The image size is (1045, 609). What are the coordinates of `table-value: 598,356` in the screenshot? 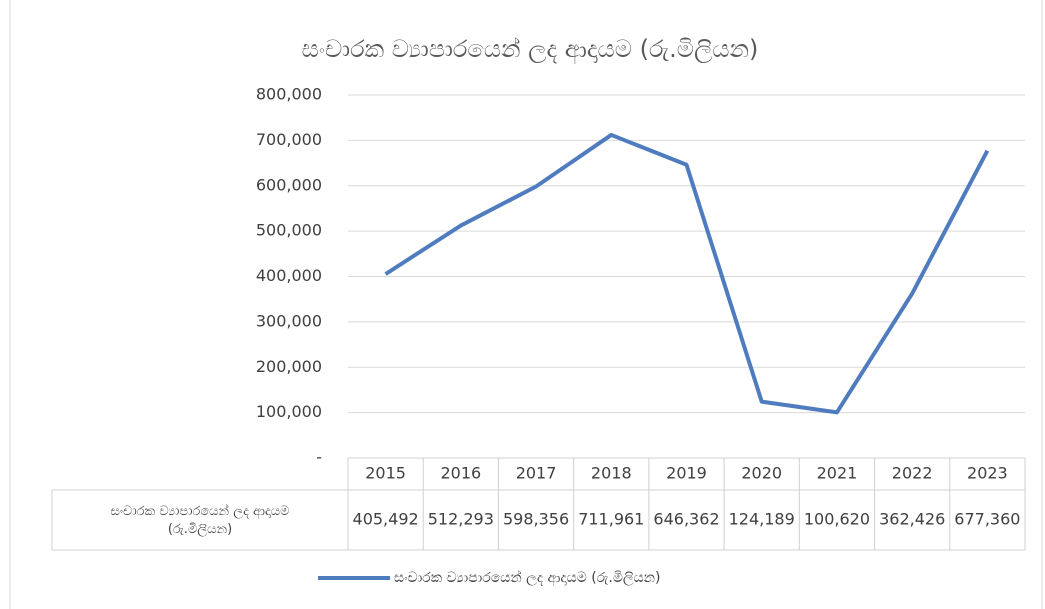 It's located at (536, 519).